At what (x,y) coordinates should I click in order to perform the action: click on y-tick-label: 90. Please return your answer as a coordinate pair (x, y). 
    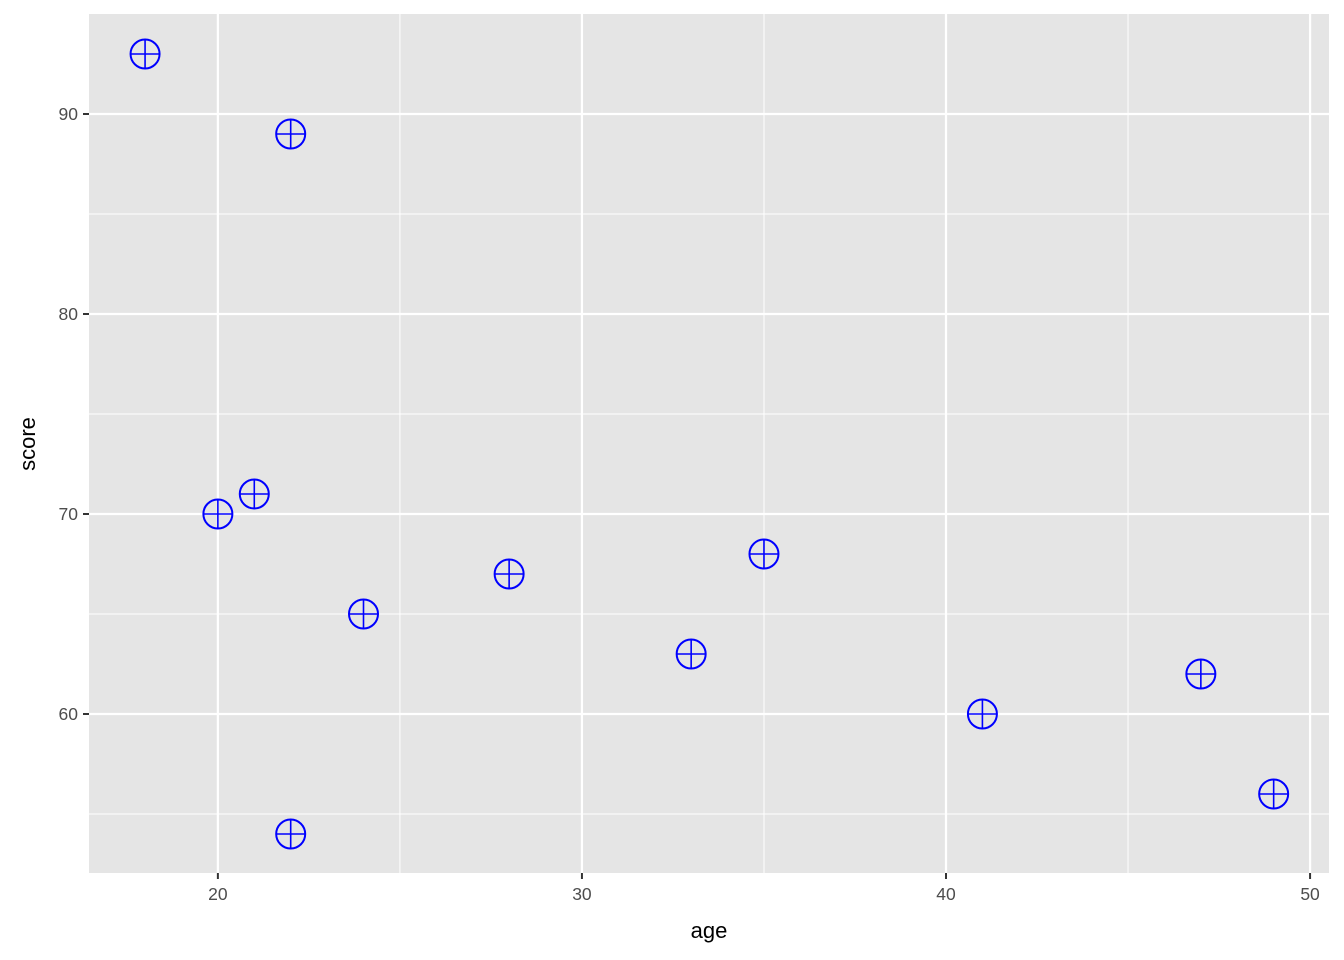
    Looking at the image, I should click on (69, 114).